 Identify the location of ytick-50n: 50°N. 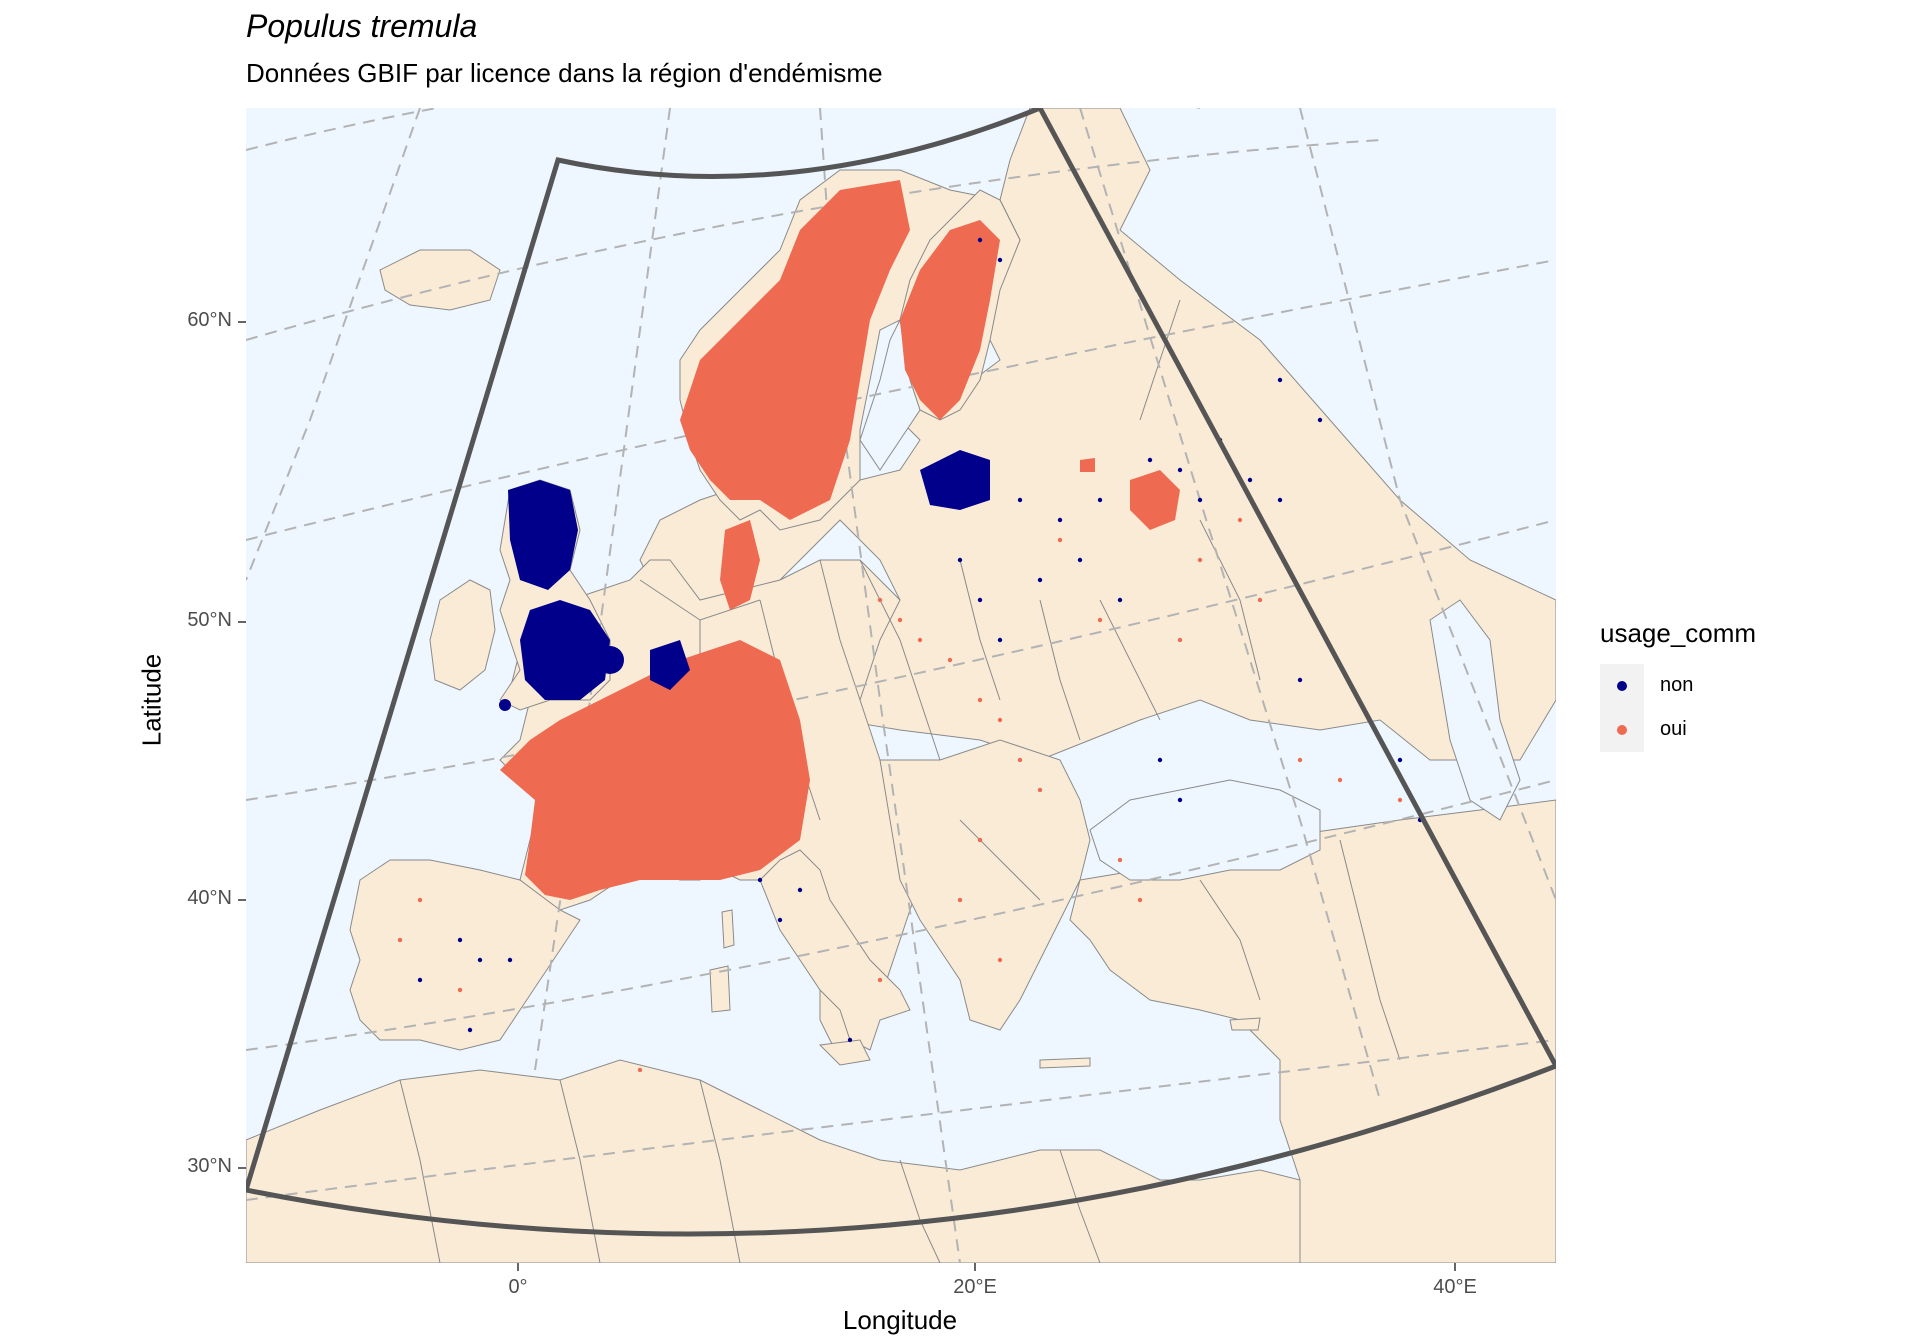
(209, 620).